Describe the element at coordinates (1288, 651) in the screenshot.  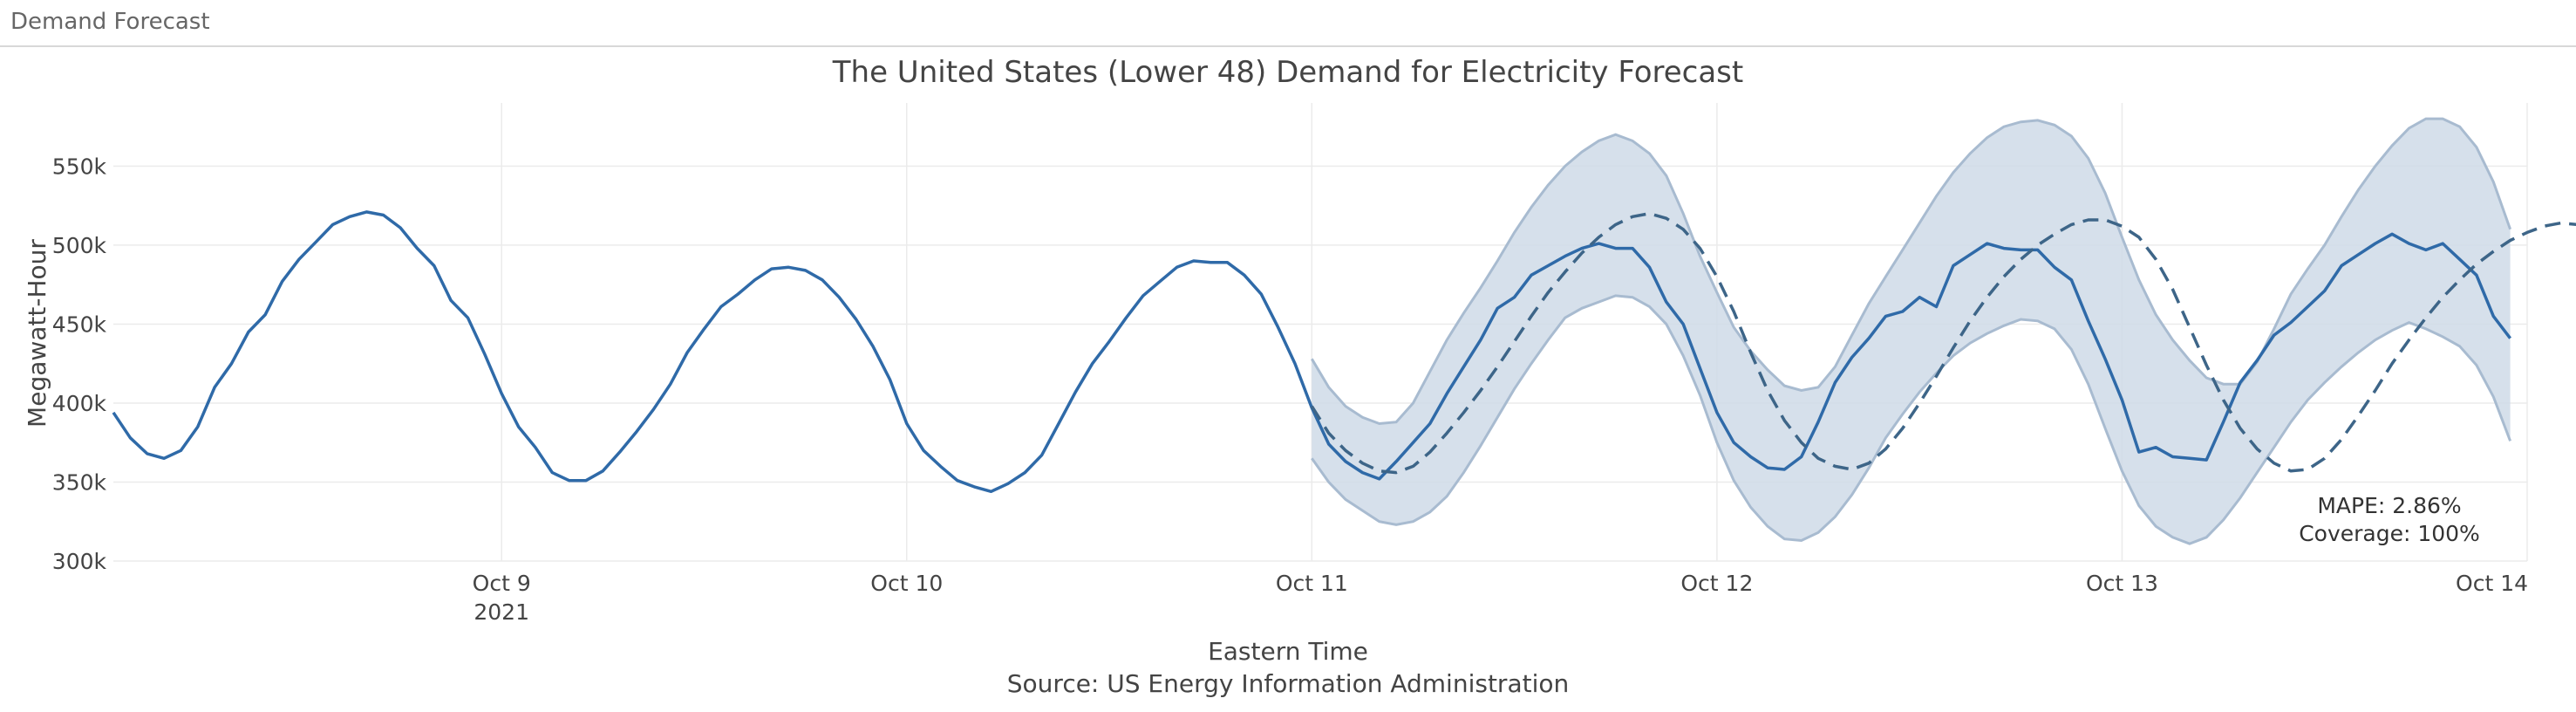
I see `x-axis-label: Eastern Time` at that location.